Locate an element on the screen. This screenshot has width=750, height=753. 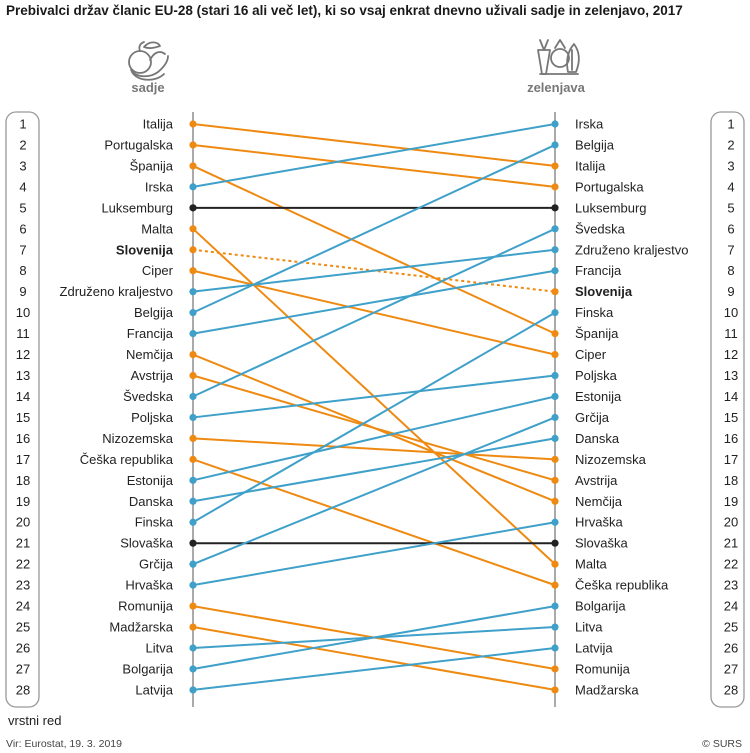
left-rank-number: 18 is located at coordinates (23, 480).